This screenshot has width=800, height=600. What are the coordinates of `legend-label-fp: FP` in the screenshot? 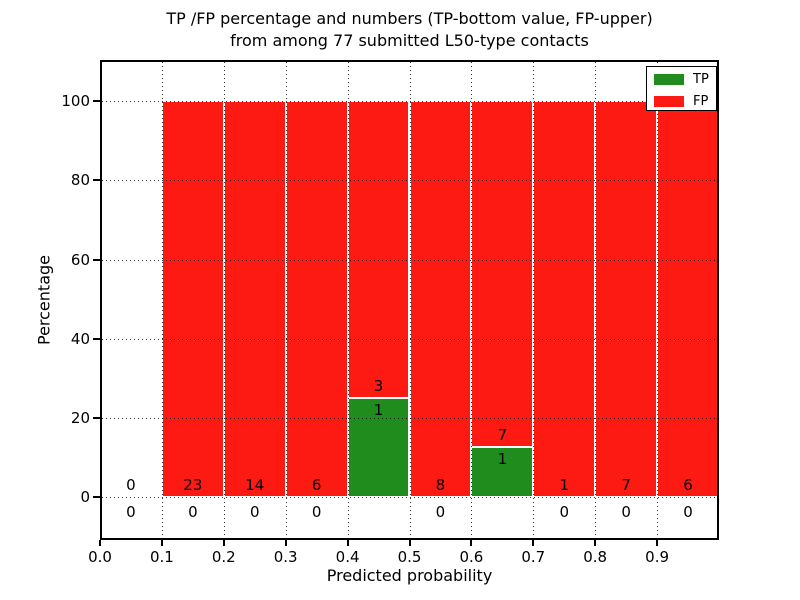 It's located at (701, 101).